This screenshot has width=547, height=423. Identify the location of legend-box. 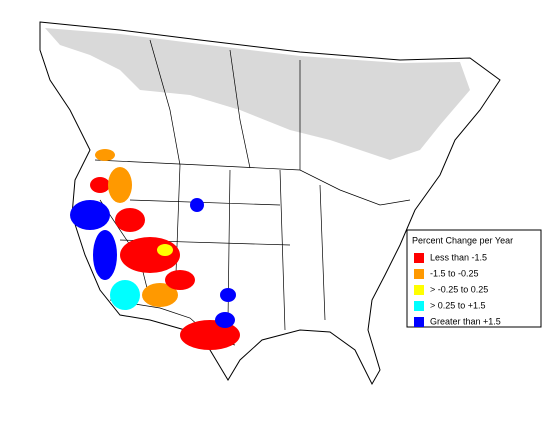
(474, 278).